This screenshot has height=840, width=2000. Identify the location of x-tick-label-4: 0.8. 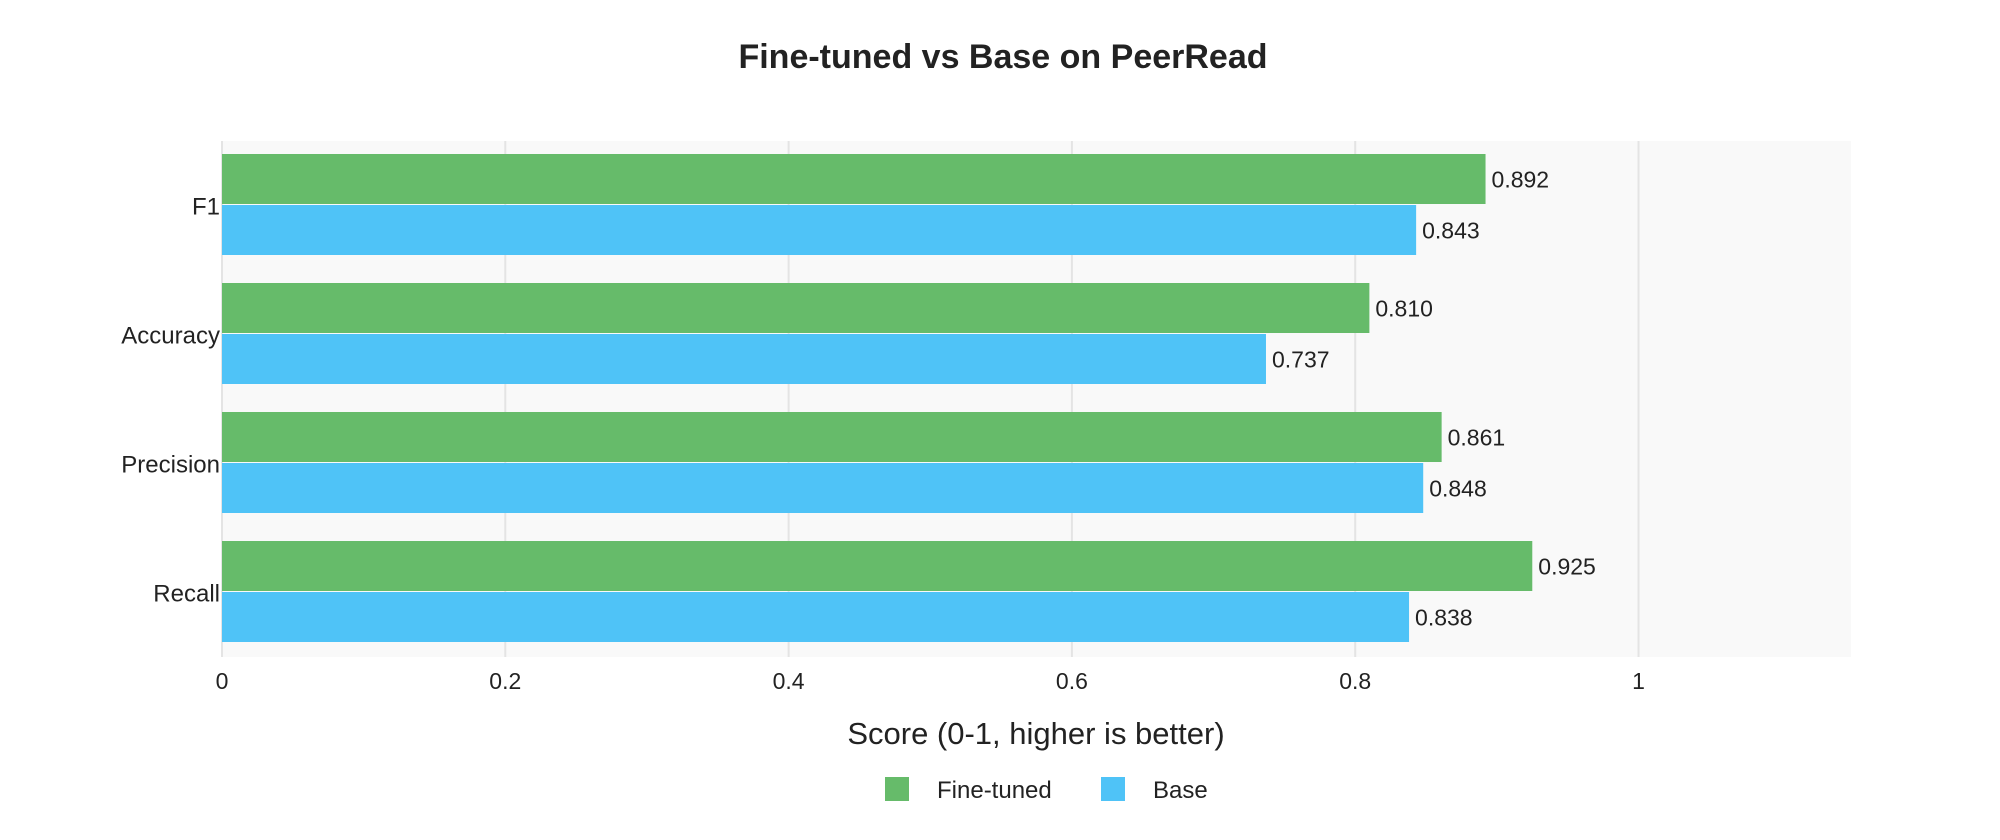
(1355, 681).